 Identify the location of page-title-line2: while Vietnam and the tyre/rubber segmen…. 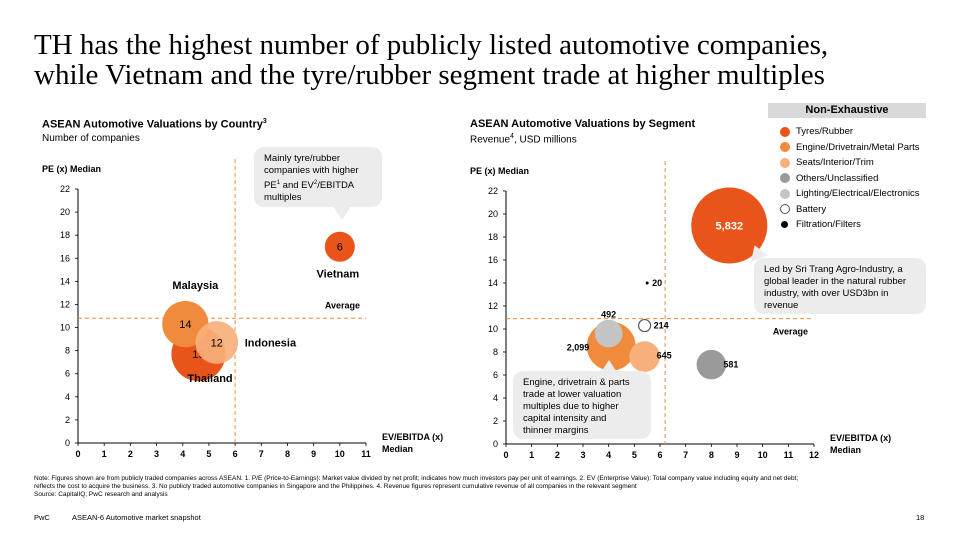
(429, 75).